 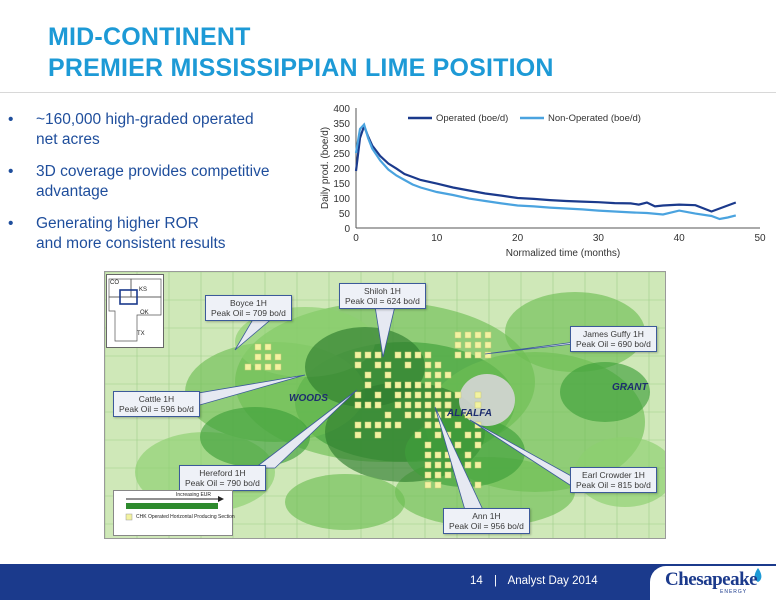 What do you see at coordinates (388, 582) in the screenshot?
I see `footer-bar: 14 | Analyst Day 2014 Chesapeake ENERGY` at bounding box center [388, 582].